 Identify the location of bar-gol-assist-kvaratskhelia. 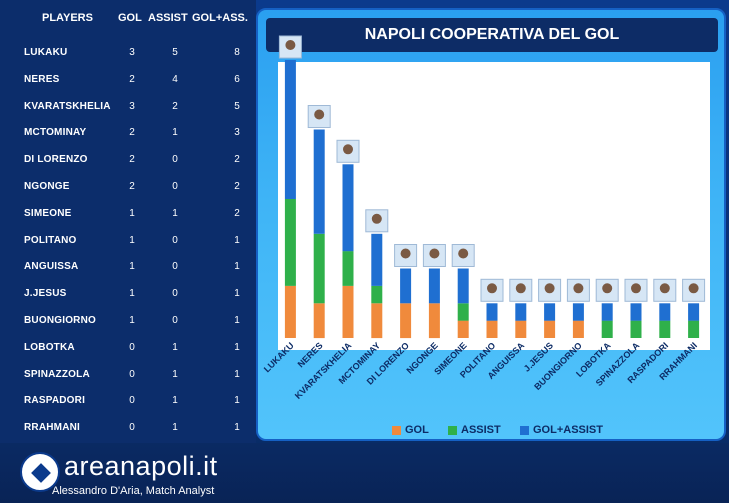
(348, 208).